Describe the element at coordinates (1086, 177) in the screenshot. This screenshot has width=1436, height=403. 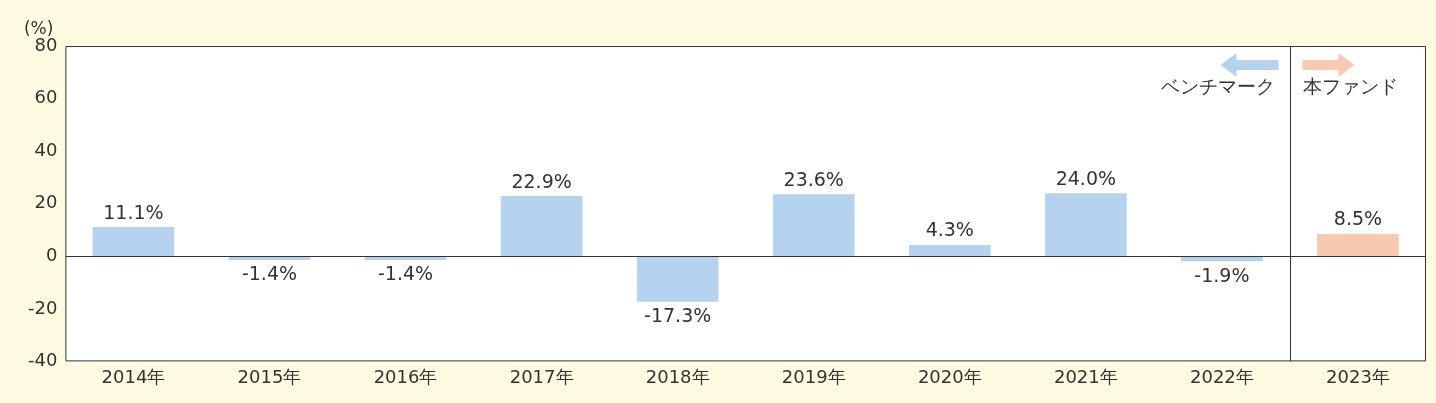
I see `data-label: 24.0%` at that location.